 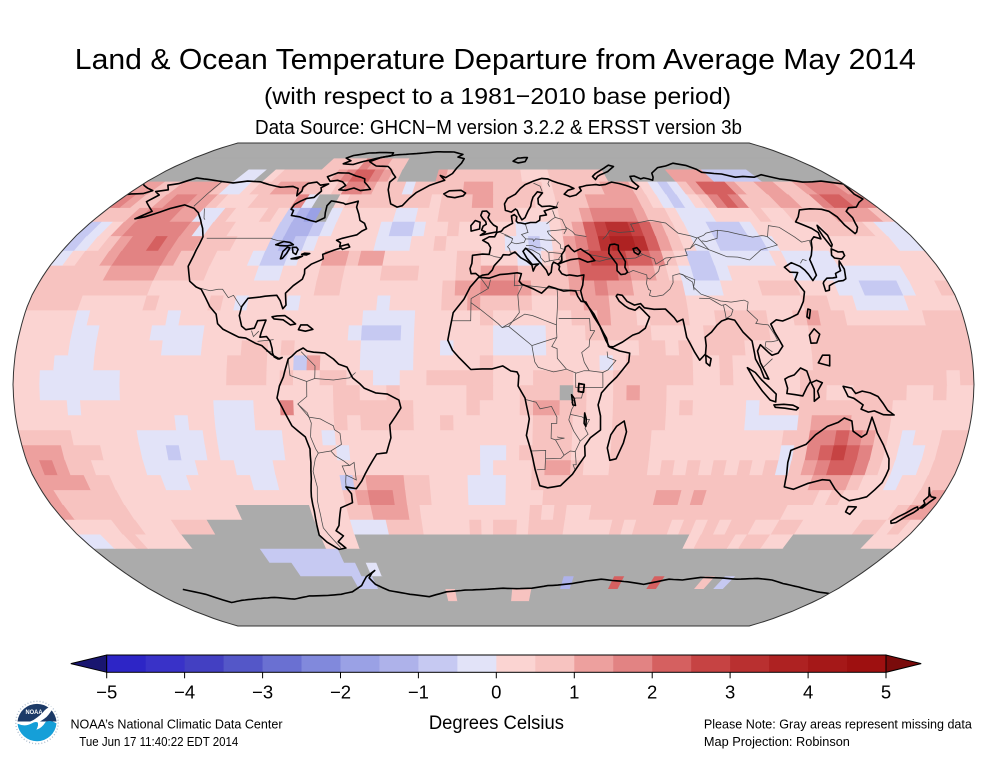 What do you see at coordinates (730, 692) in the screenshot?
I see `svg-text: 3` at bounding box center [730, 692].